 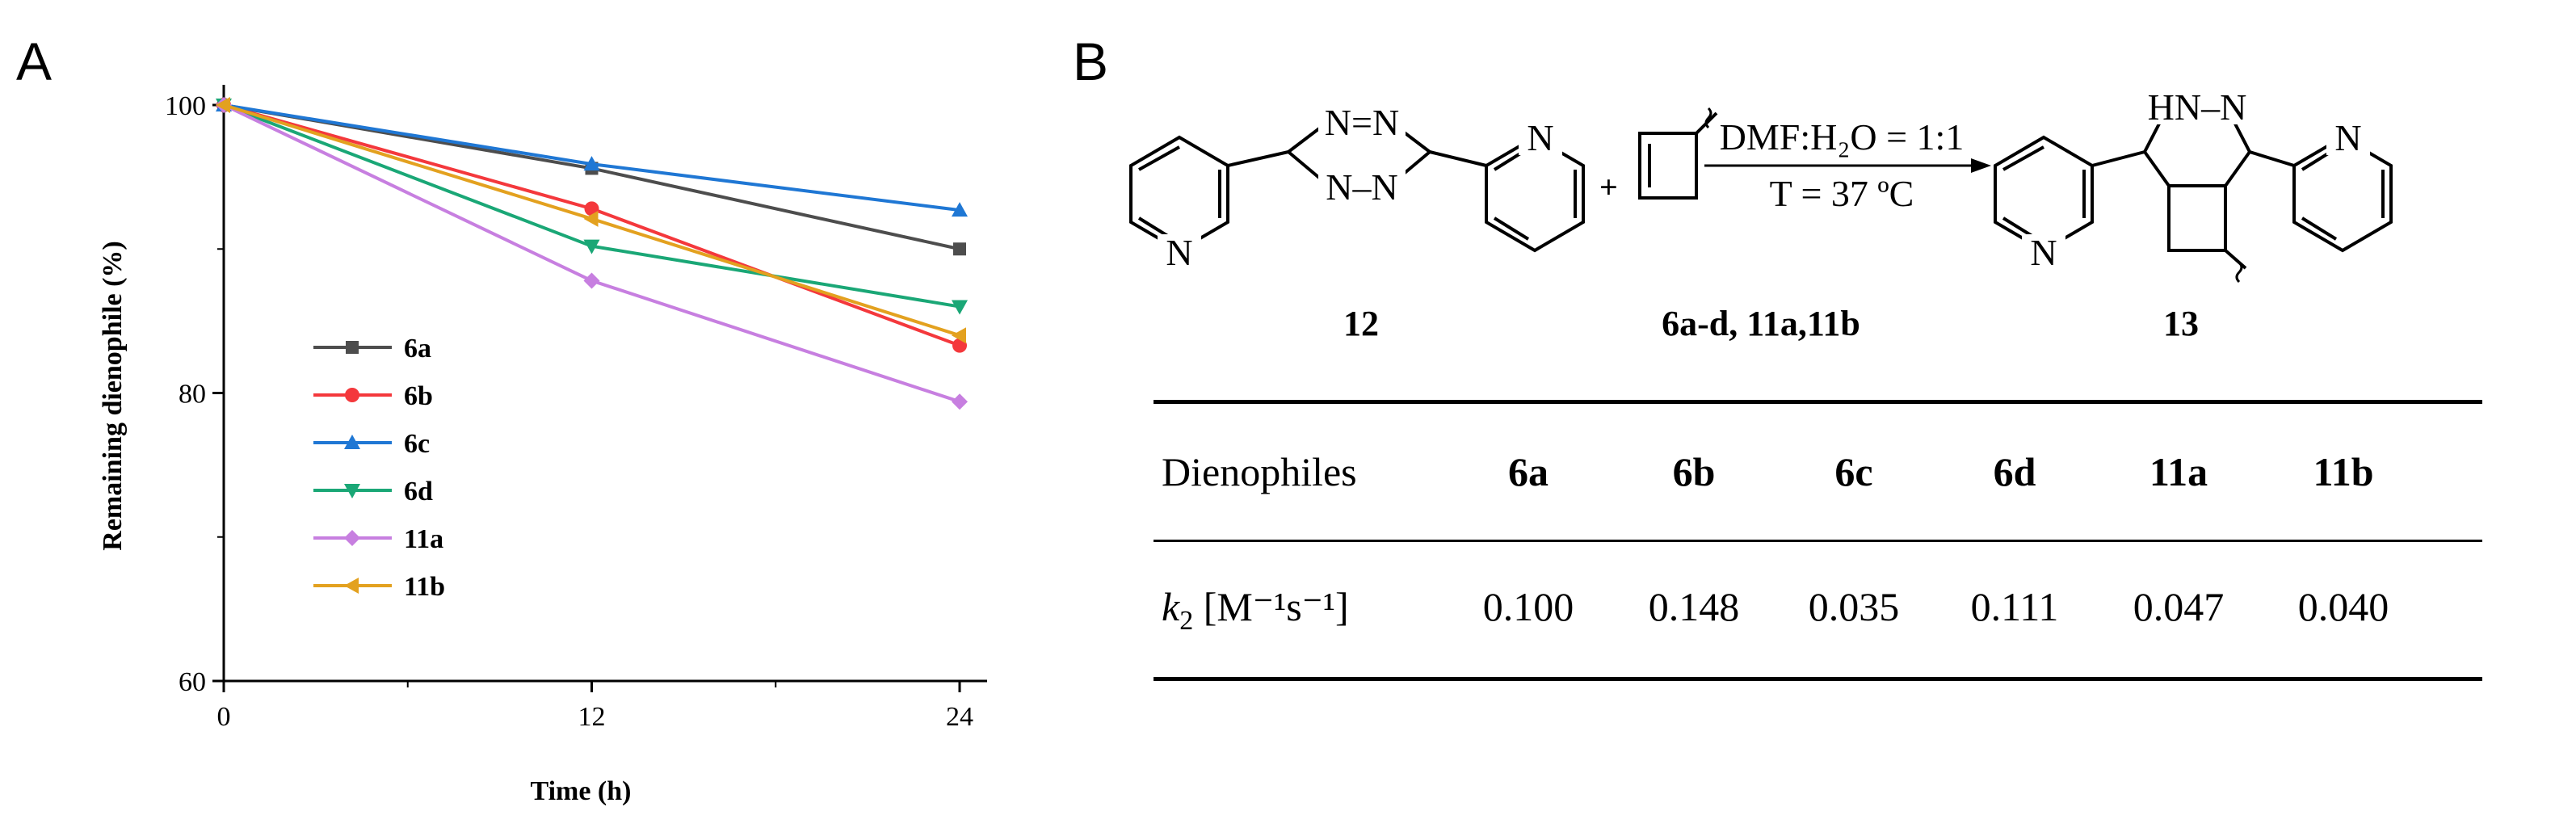 What do you see at coordinates (2347, 137) in the screenshot?
I see `product-pyridine-n-right: N` at bounding box center [2347, 137].